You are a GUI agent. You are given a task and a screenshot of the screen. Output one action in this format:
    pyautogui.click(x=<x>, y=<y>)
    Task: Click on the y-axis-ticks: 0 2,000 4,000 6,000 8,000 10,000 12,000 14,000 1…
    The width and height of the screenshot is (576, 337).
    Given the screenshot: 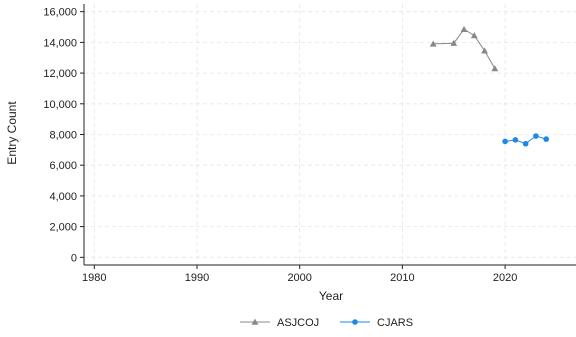 What is the action you would take?
    pyautogui.click(x=63, y=135)
    